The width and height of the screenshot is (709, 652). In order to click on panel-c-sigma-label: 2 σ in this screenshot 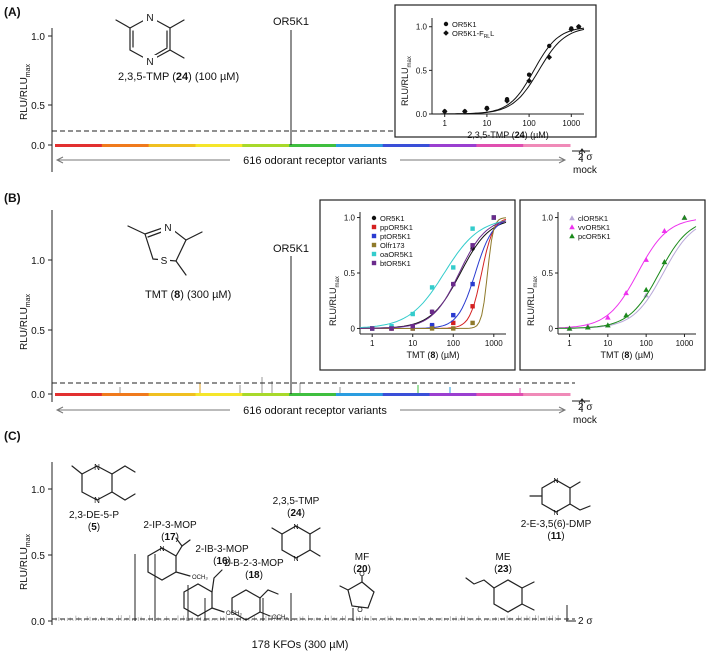, I will do `click(585, 621)`.